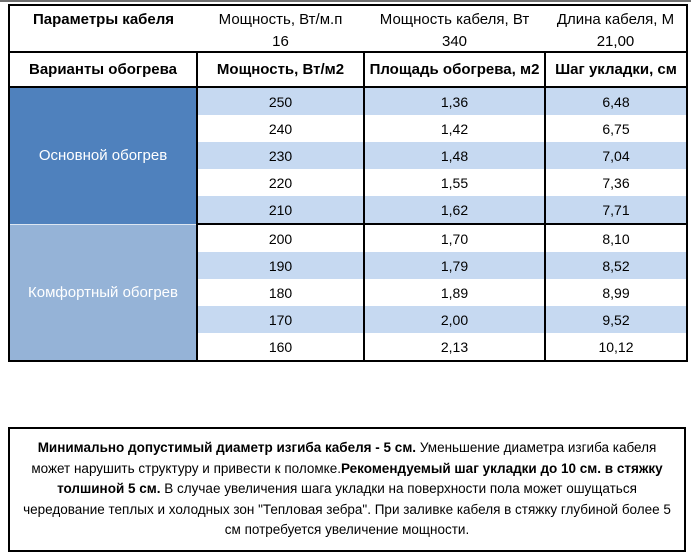 The width and height of the screenshot is (691, 552). I want to click on cable-length-value: 21,00, so click(615, 41).